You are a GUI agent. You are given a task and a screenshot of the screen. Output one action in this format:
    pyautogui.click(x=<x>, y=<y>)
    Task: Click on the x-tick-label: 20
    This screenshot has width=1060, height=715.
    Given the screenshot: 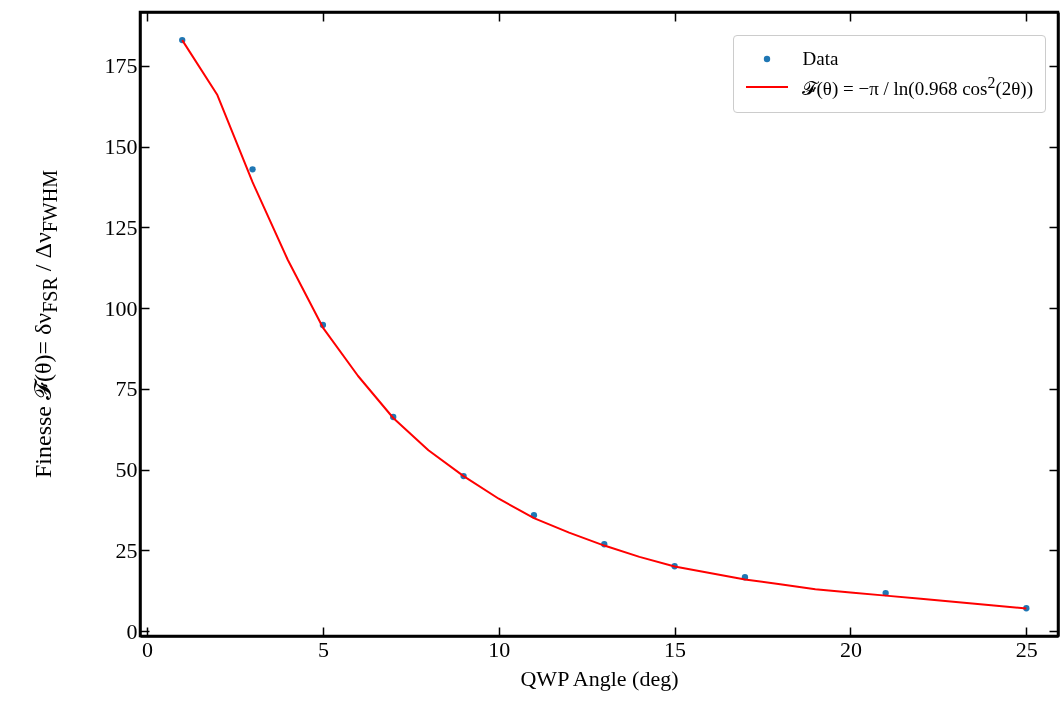 What is the action you would take?
    pyautogui.click(x=850, y=649)
    